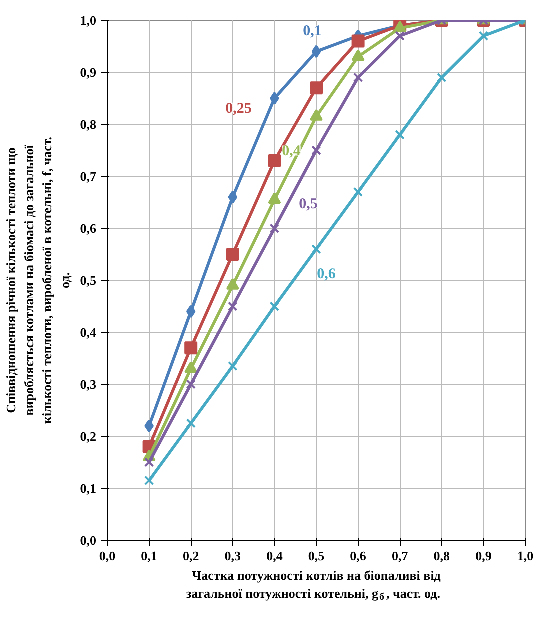 This screenshot has width=558, height=623. I want to click on series-label: 0,6, so click(326, 274).